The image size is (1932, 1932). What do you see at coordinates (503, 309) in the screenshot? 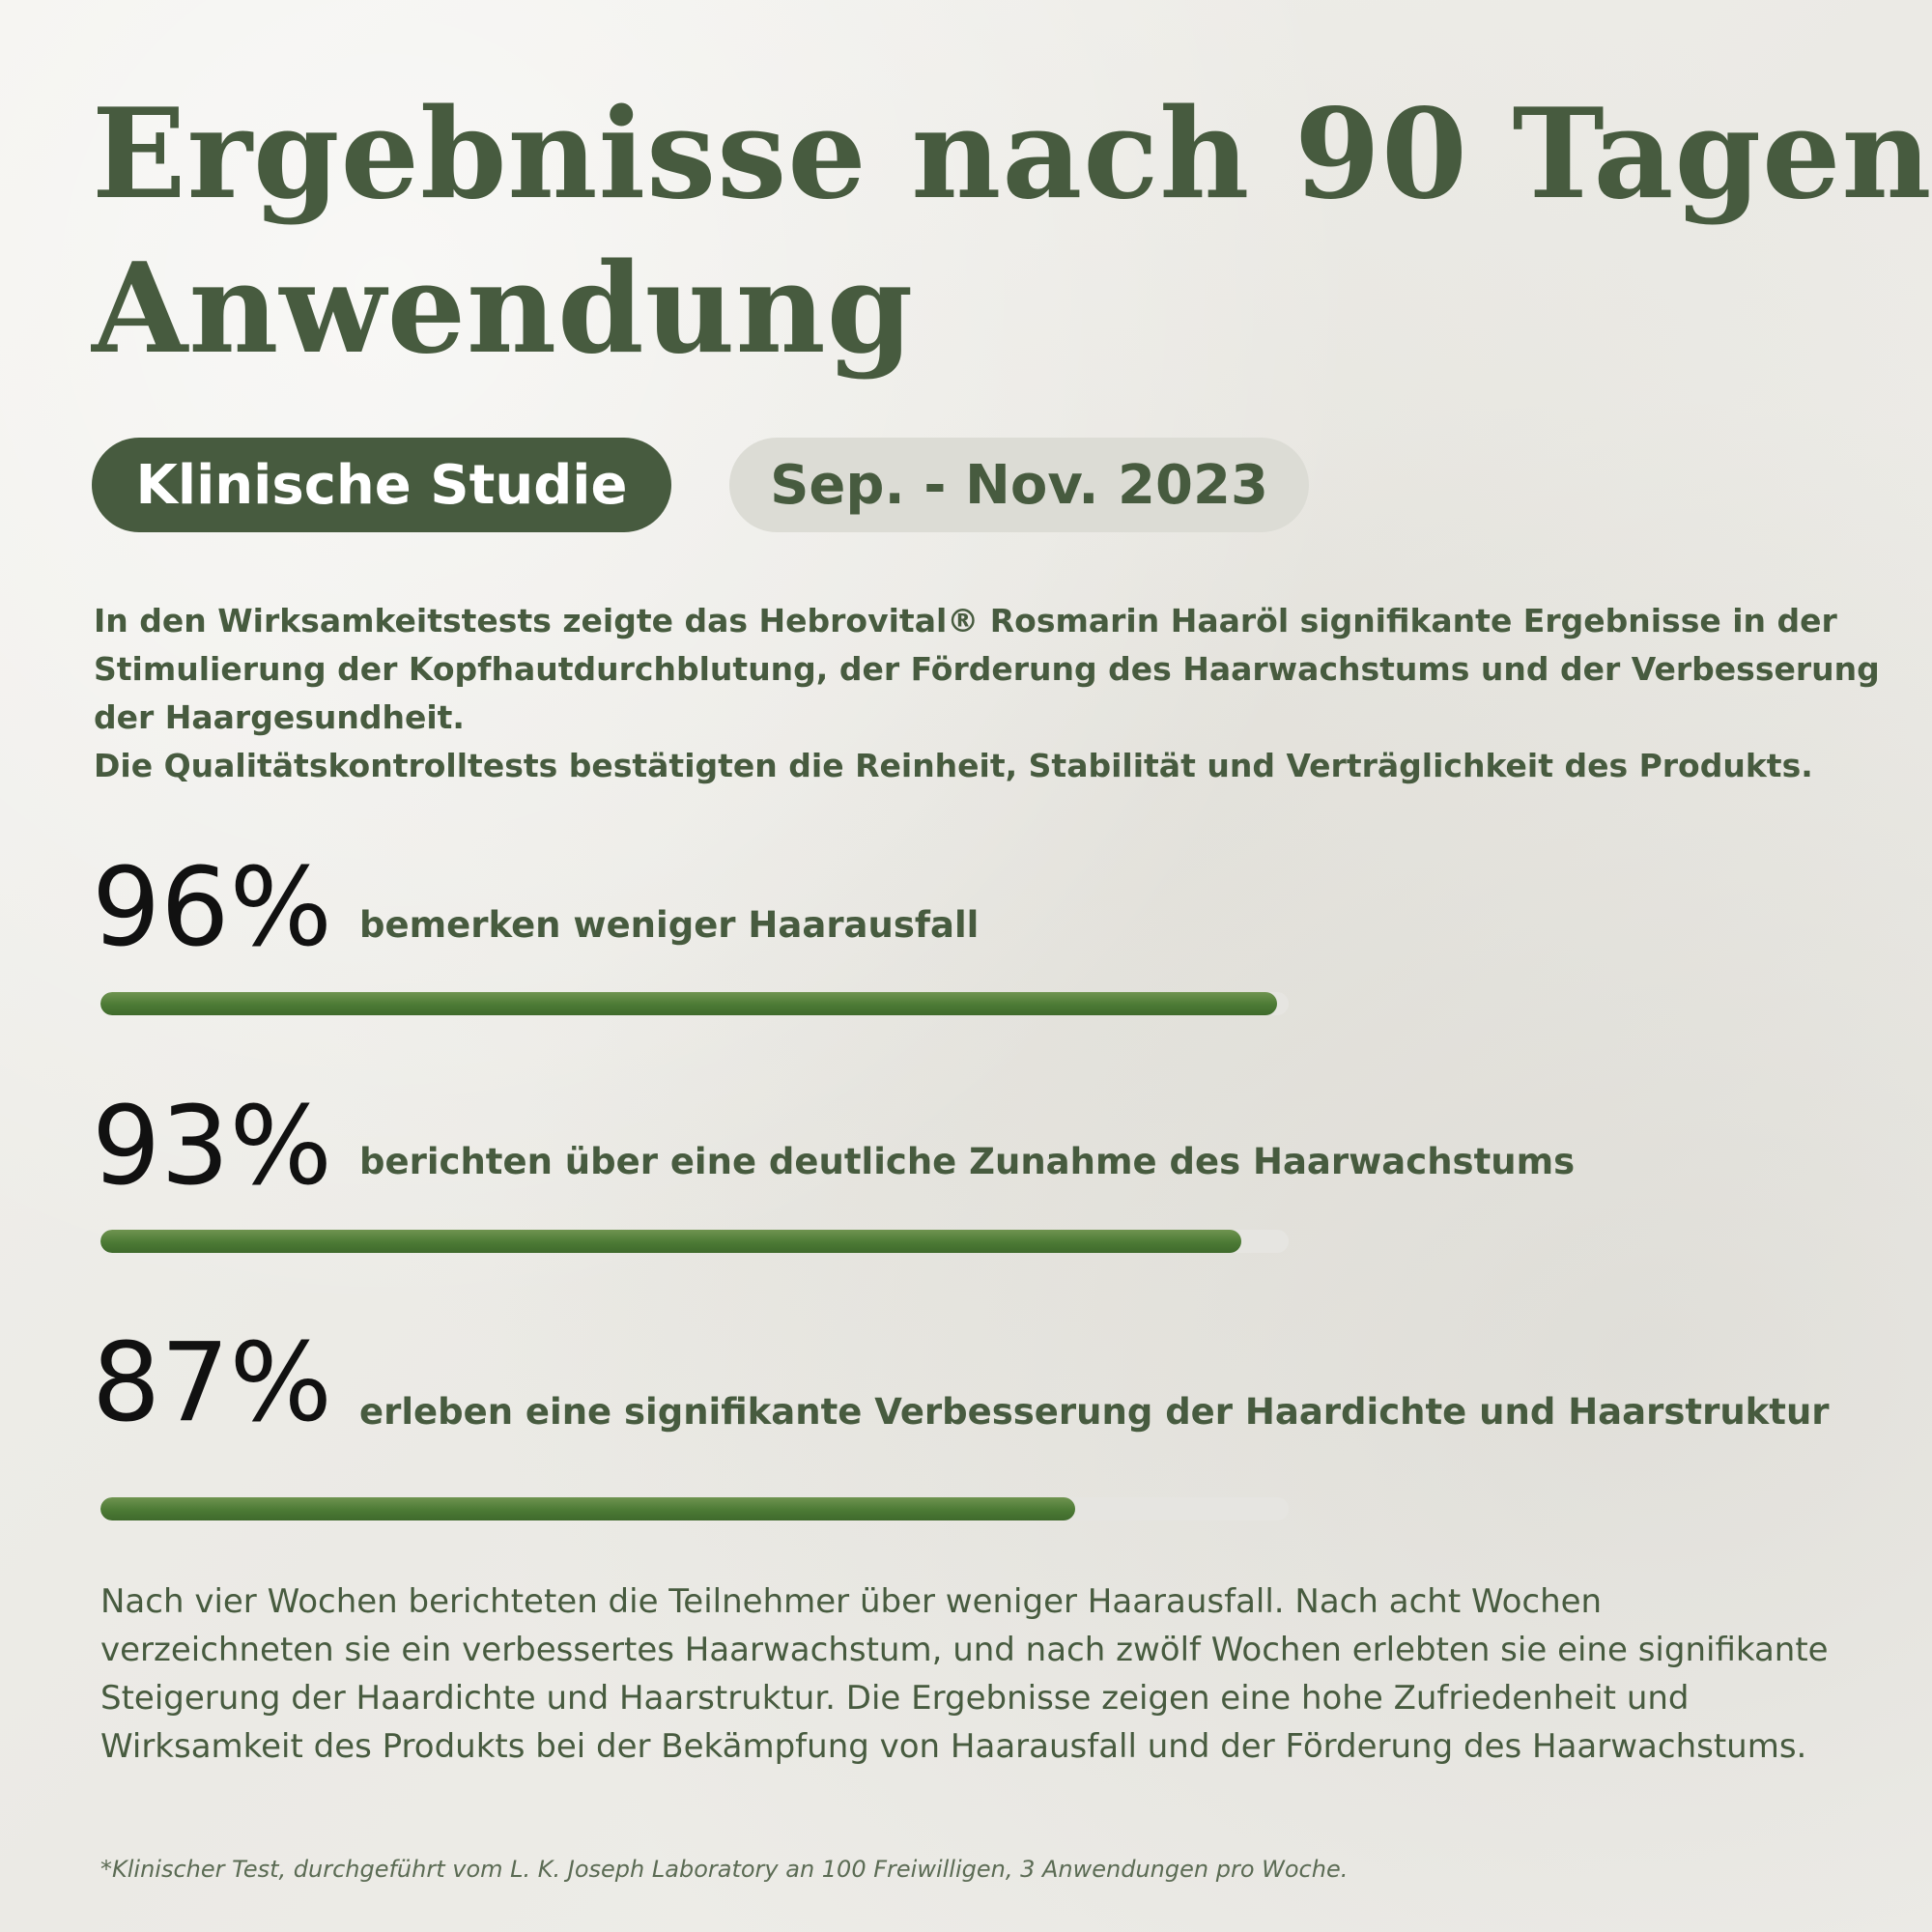
I see `title-line-2: Anwendung` at bounding box center [503, 309].